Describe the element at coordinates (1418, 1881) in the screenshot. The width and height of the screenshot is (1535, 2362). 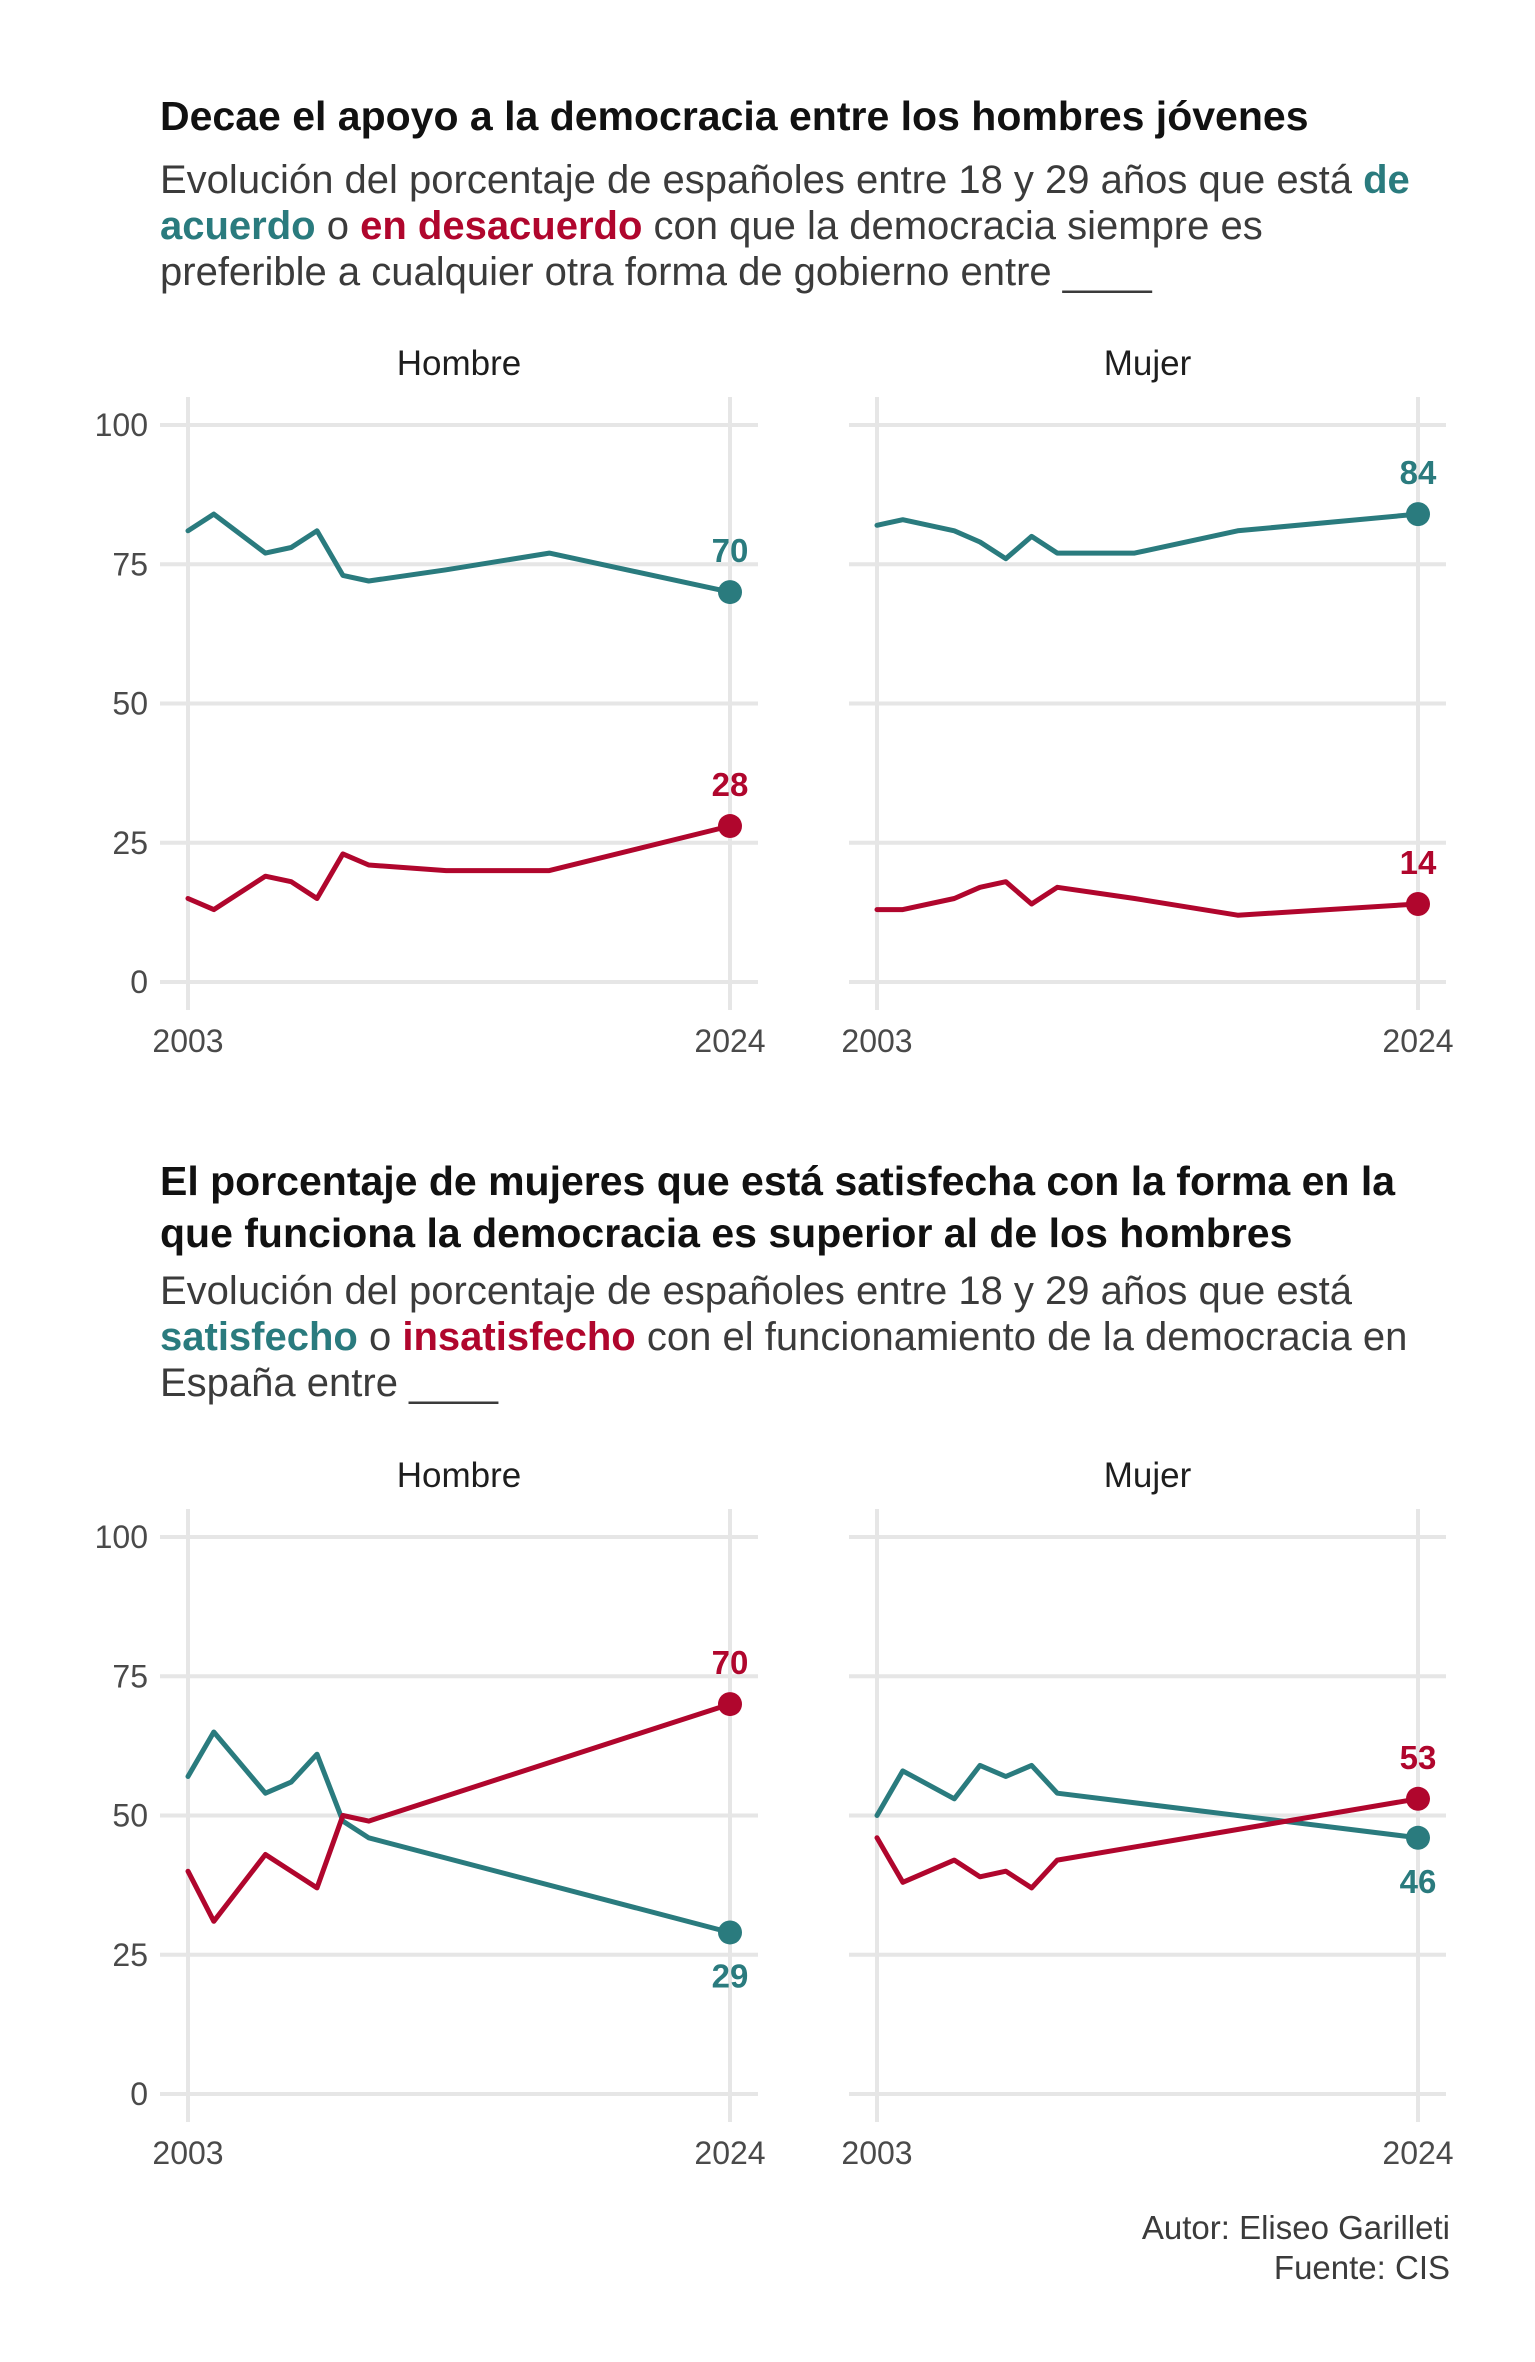
I see `end-label-positive: 46` at that location.